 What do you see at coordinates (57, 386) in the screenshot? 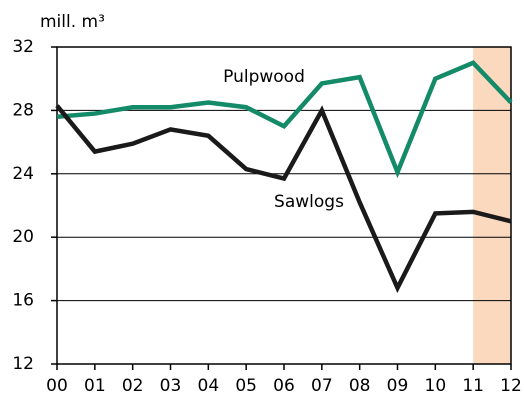
I see `x-tick-label: 00` at bounding box center [57, 386].